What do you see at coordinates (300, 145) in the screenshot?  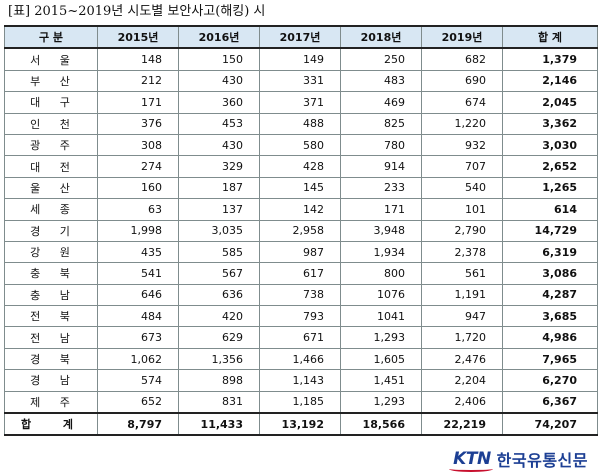 I see `value-cell: 580` at bounding box center [300, 145].